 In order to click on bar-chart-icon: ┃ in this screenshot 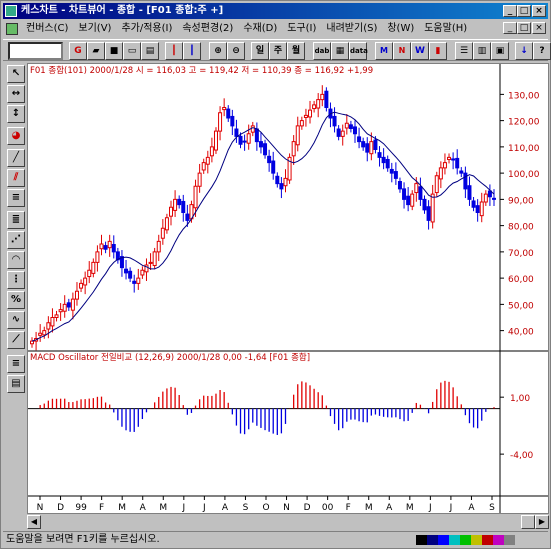, I will do `click(174, 51)`.